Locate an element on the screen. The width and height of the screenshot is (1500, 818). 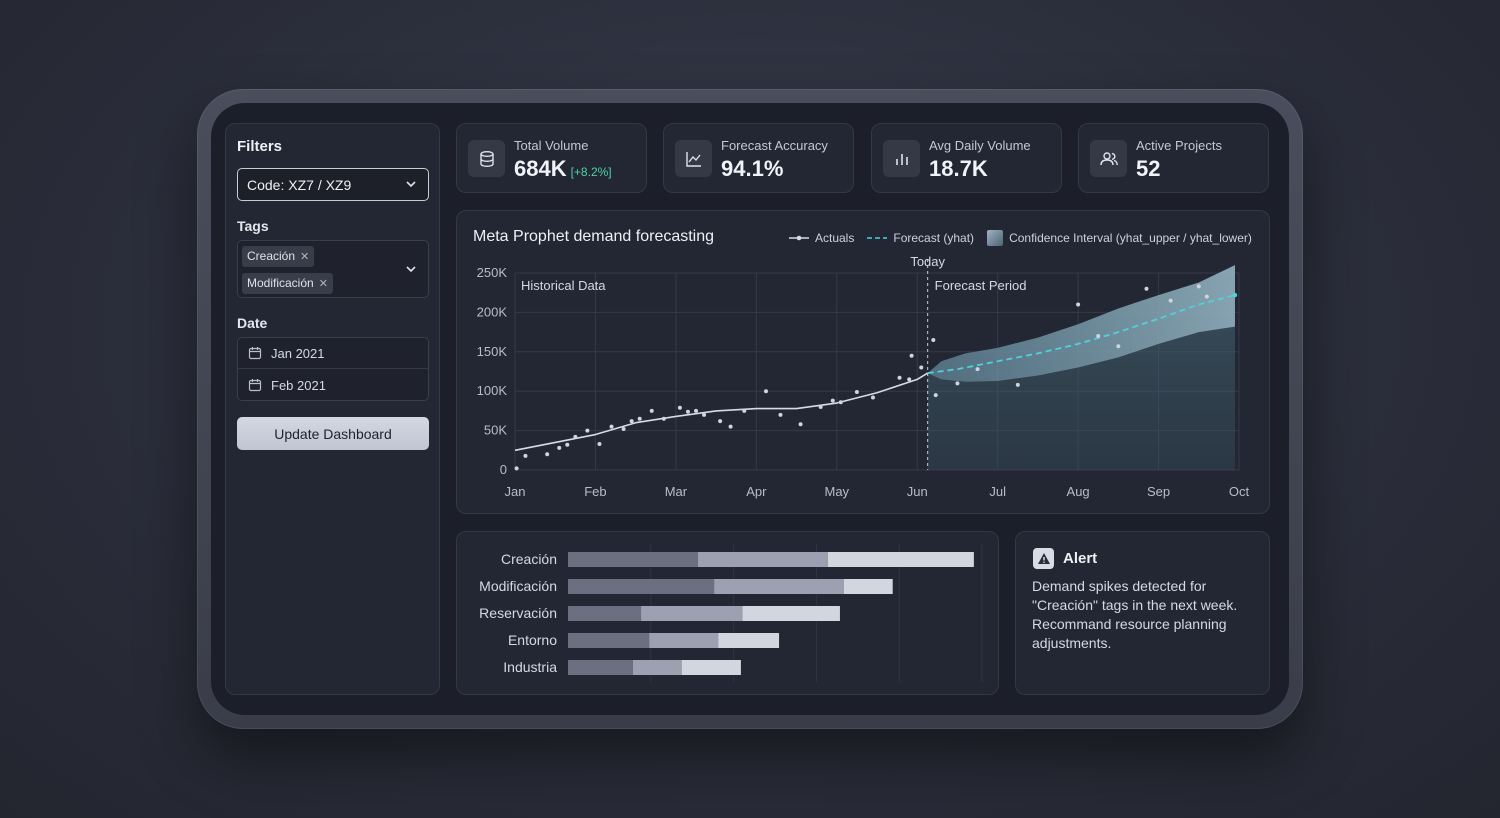
x-tick-label: Feb is located at coordinates (595, 491).